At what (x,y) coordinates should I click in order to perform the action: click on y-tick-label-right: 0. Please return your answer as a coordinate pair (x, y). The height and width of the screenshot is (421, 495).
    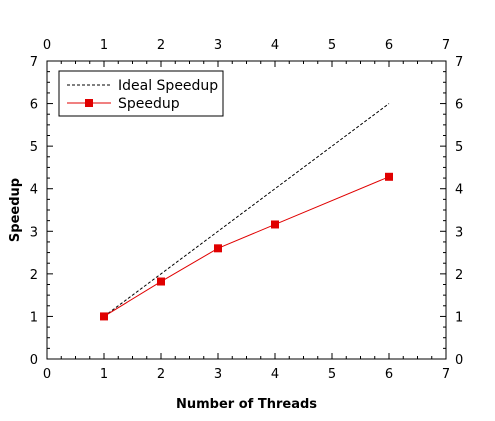
    Looking at the image, I should click on (459, 360).